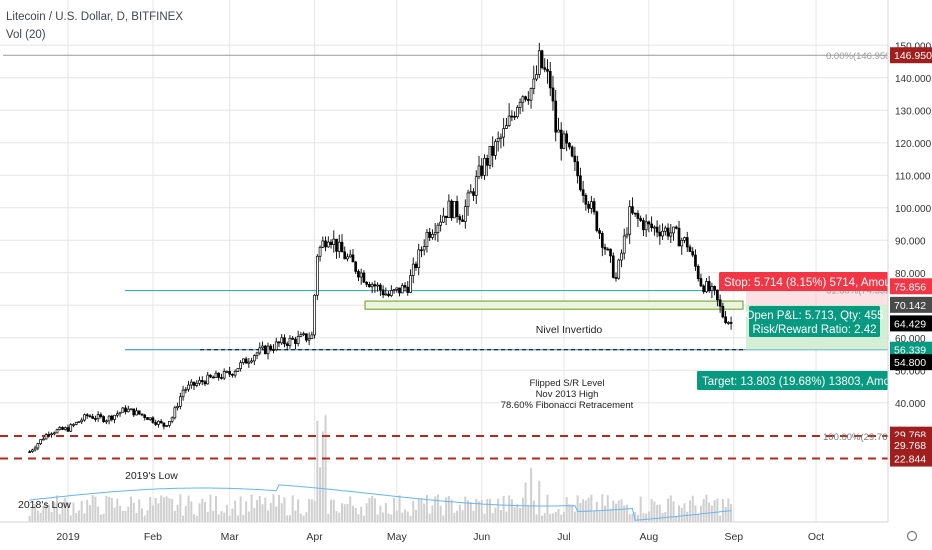 The height and width of the screenshot is (550, 932). I want to click on price-tag-flipped-text: 56.339, so click(910, 351).